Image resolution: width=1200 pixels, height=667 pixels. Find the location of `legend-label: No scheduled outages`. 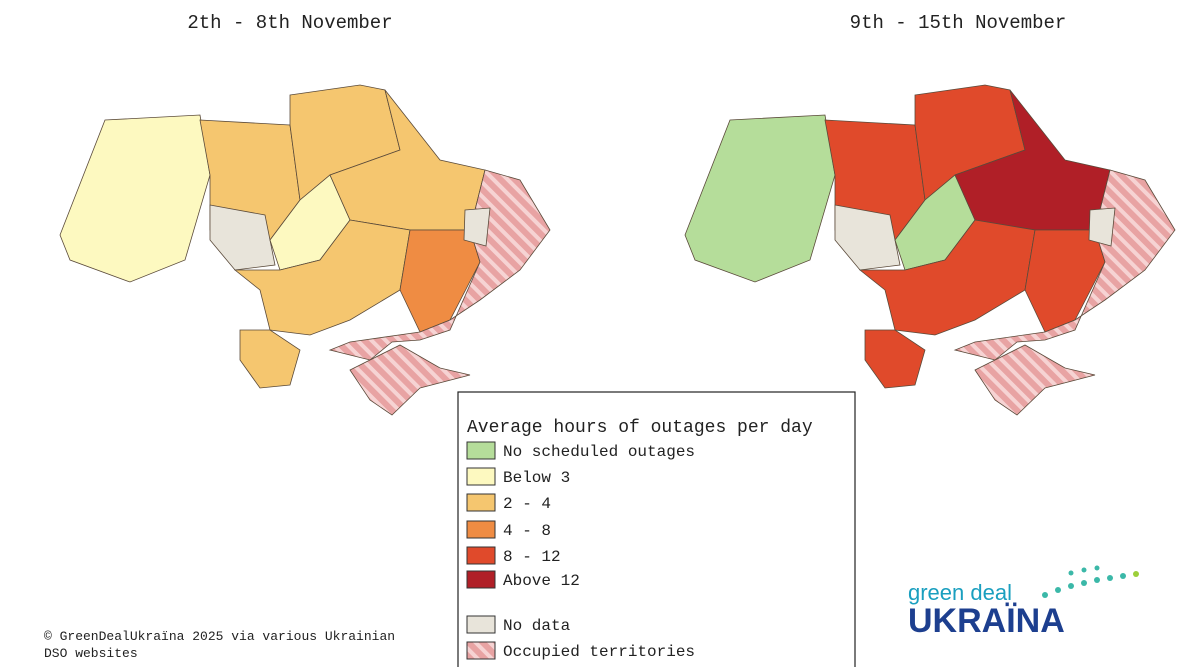

legend-label: No scheduled outages is located at coordinates (599, 452).